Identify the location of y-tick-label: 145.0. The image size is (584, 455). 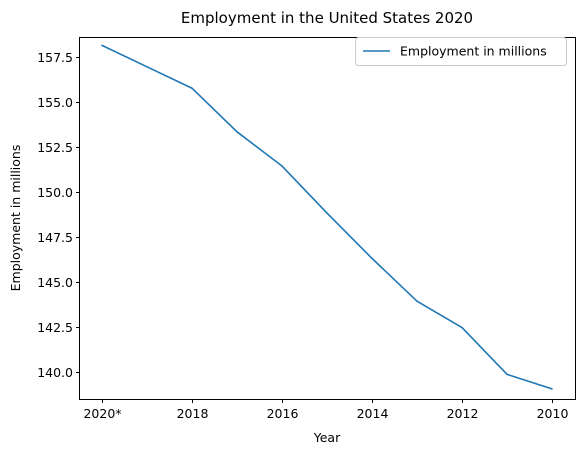
(55, 282).